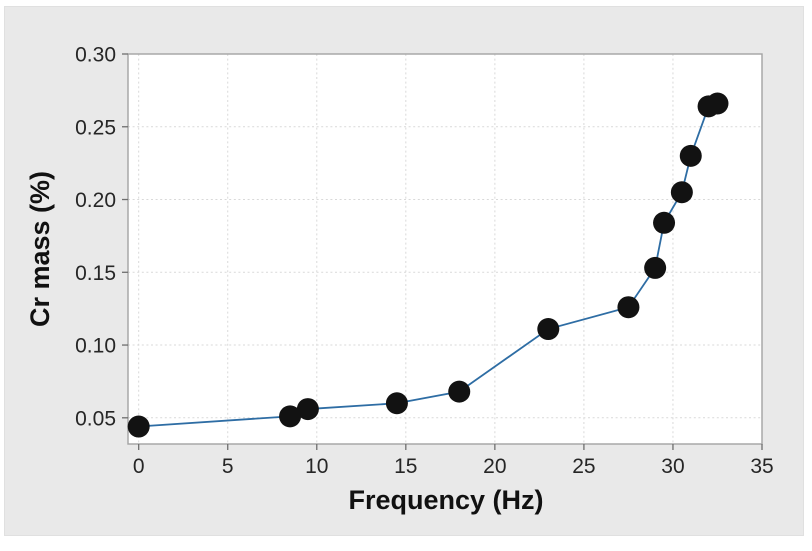 This screenshot has width=812, height=551. Describe the element at coordinates (672, 466) in the screenshot. I see `x-axis-tick-label: 30` at that location.